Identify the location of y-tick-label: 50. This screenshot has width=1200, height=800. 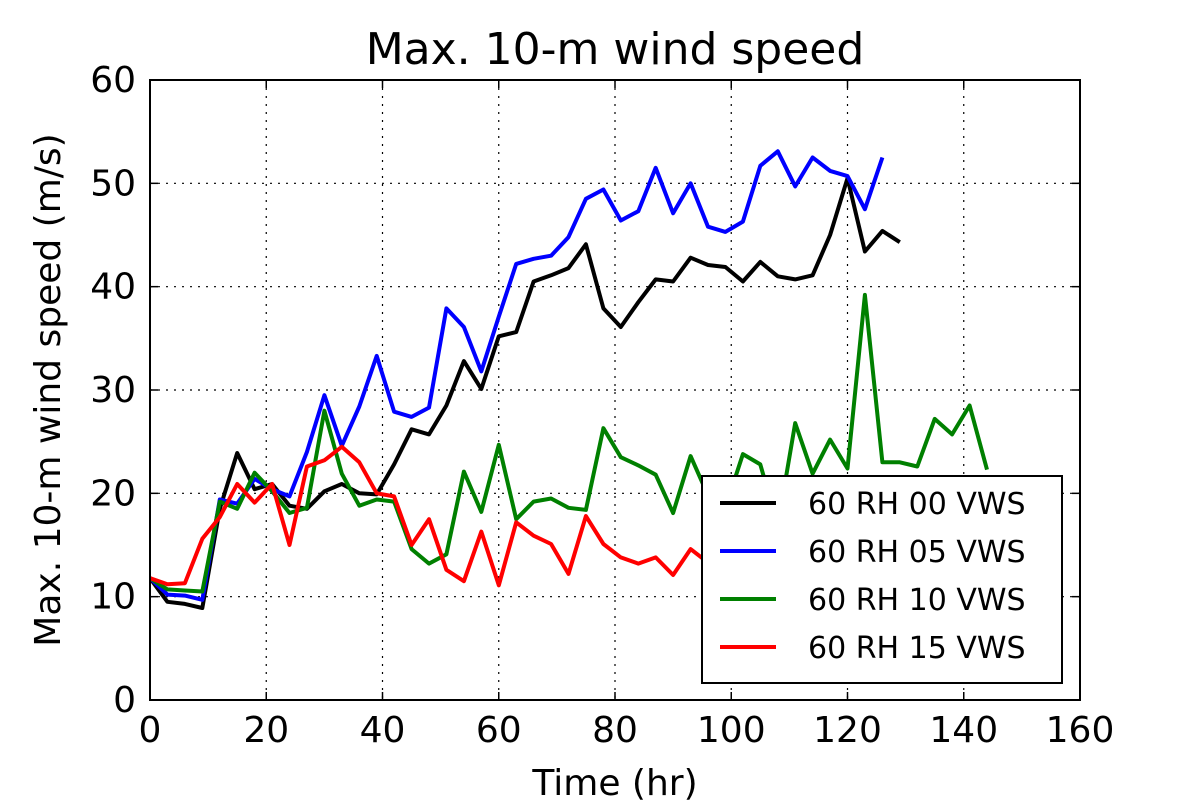
(113, 183).